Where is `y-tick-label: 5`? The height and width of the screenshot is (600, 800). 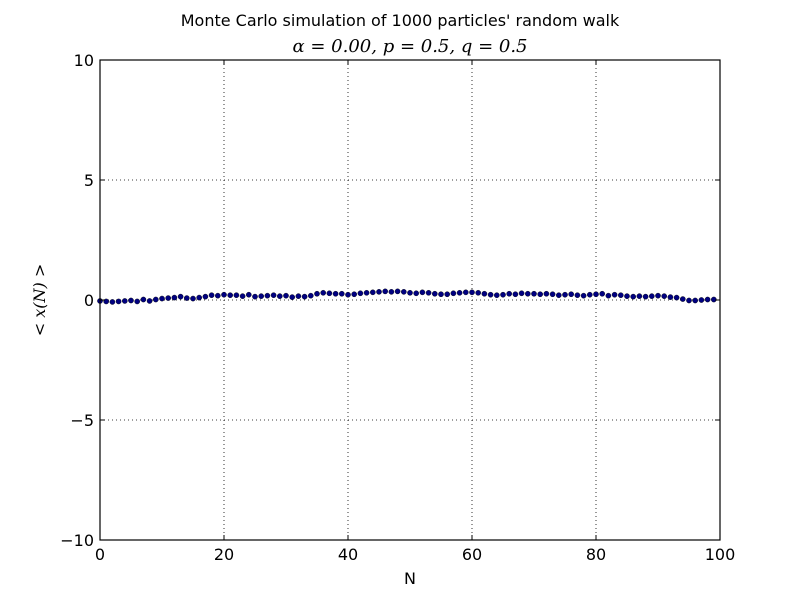
y-tick-label: 5 is located at coordinates (89, 180).